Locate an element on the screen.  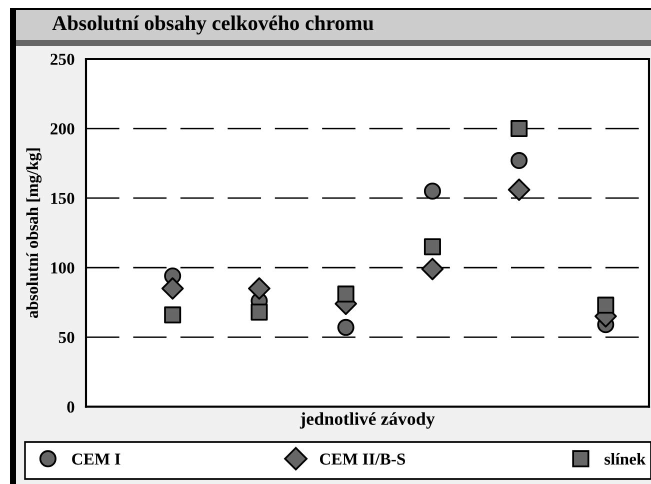
chart-title: Absolutní obsahy celkového chromu is located at coordinates (213, 25).